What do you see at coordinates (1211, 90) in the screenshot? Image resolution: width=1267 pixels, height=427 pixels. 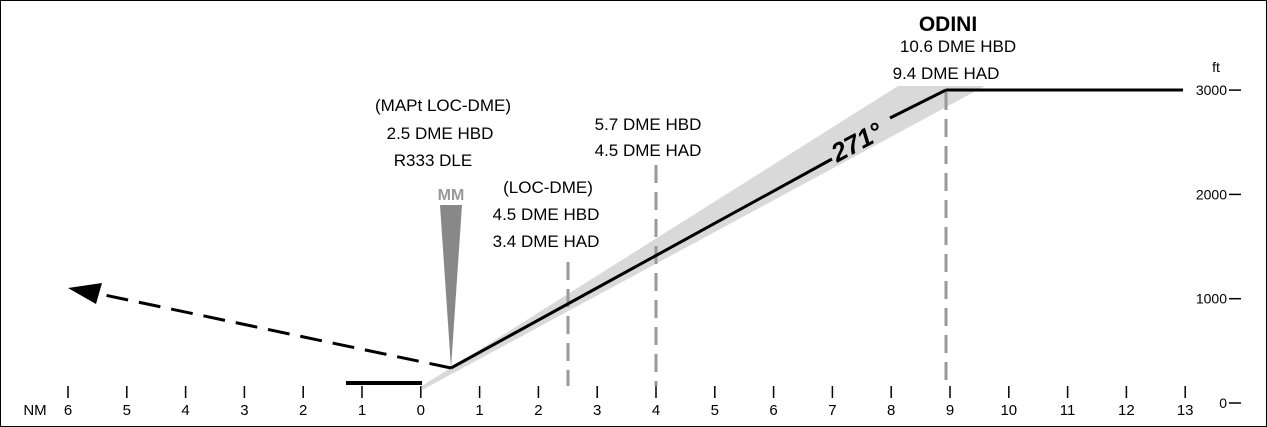 I see `altitude-tick-label: 3000` at bounding box center [1211, 90].